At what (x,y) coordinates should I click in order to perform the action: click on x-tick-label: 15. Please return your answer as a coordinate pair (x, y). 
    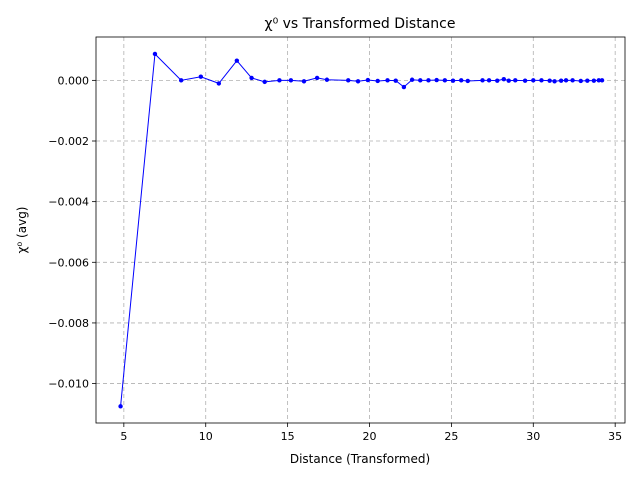
    Looking at the image, I should click on (288, 436).